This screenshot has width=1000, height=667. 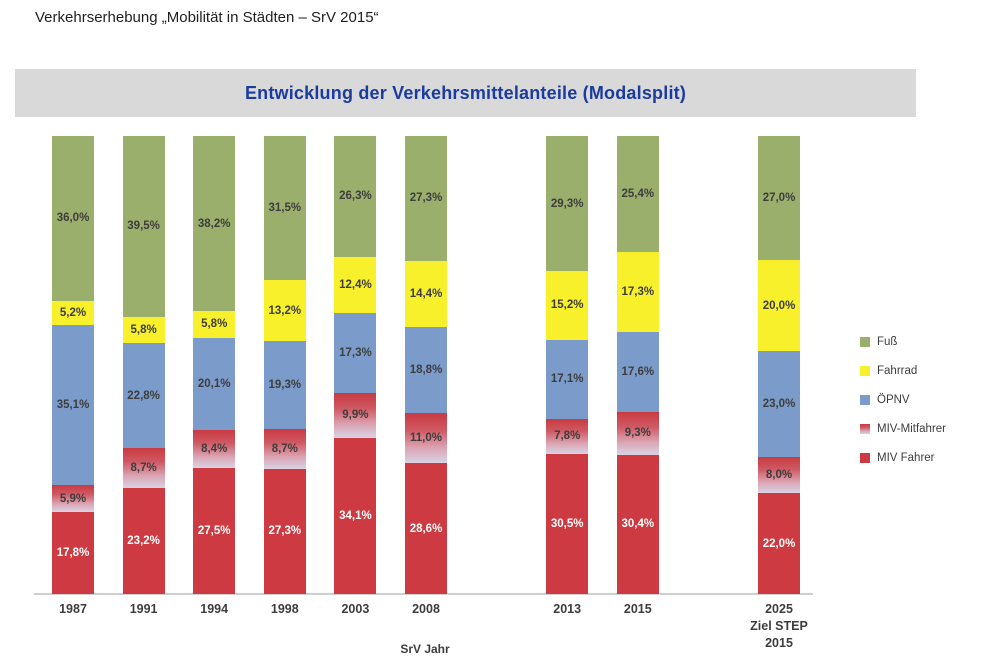 What do you see at coordinates (567, 305) in the screenshot?
I see `bar-segment-fahrrad: 15,2%` at bounding box center [567, 305].